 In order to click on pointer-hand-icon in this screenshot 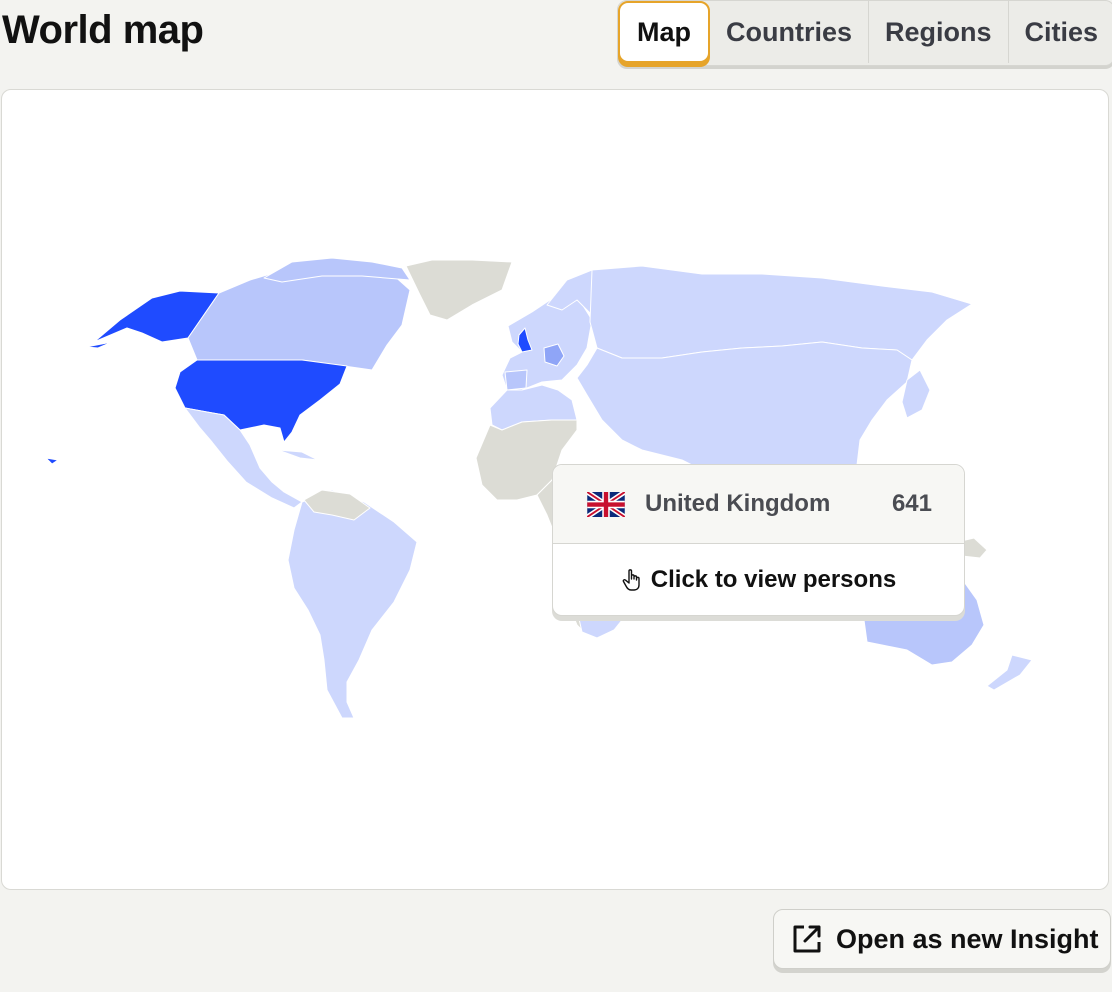, I will do `click(631, 580)`.